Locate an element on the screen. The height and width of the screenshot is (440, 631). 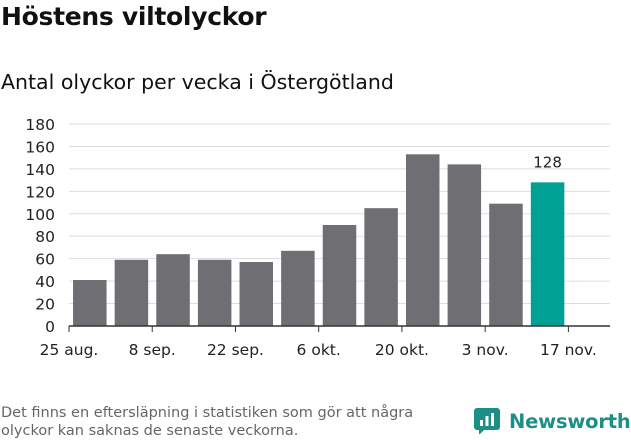
chart-subtitle: Antal olyckor per vecka i Östergötland is located at coordinates (197, 82).